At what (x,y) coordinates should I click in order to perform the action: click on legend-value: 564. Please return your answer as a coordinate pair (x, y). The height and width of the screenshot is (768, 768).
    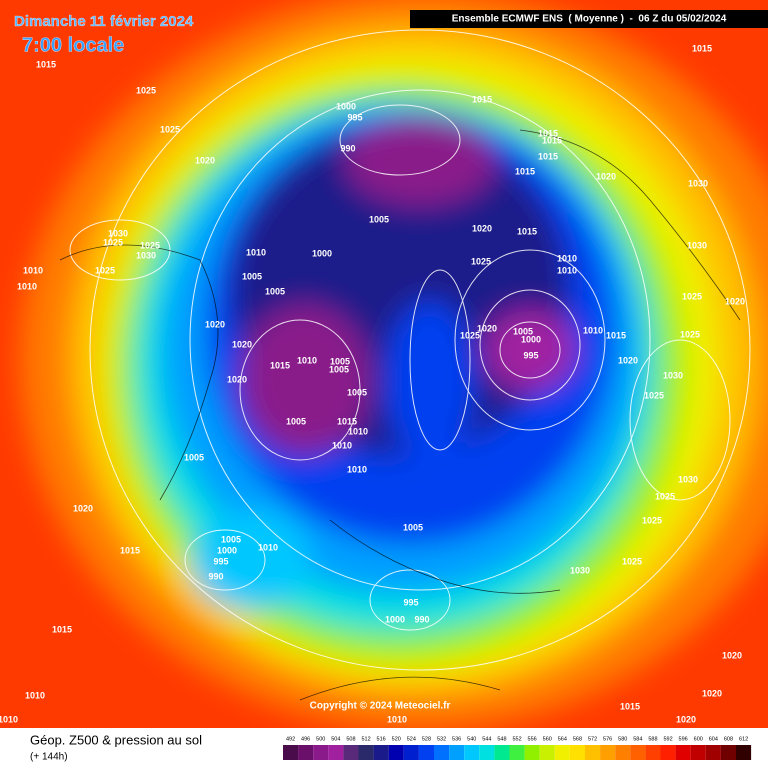
    Looking at the image, I should click on (562, 739).